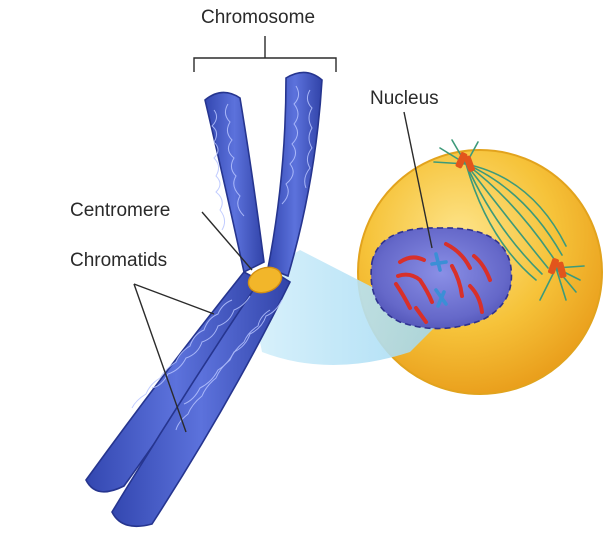 Image resolution: width=612 pixels, height=550 pixels. Describe the element at coordinates (344, 307) in the screenshot. I see `zoom-cone` at that location.